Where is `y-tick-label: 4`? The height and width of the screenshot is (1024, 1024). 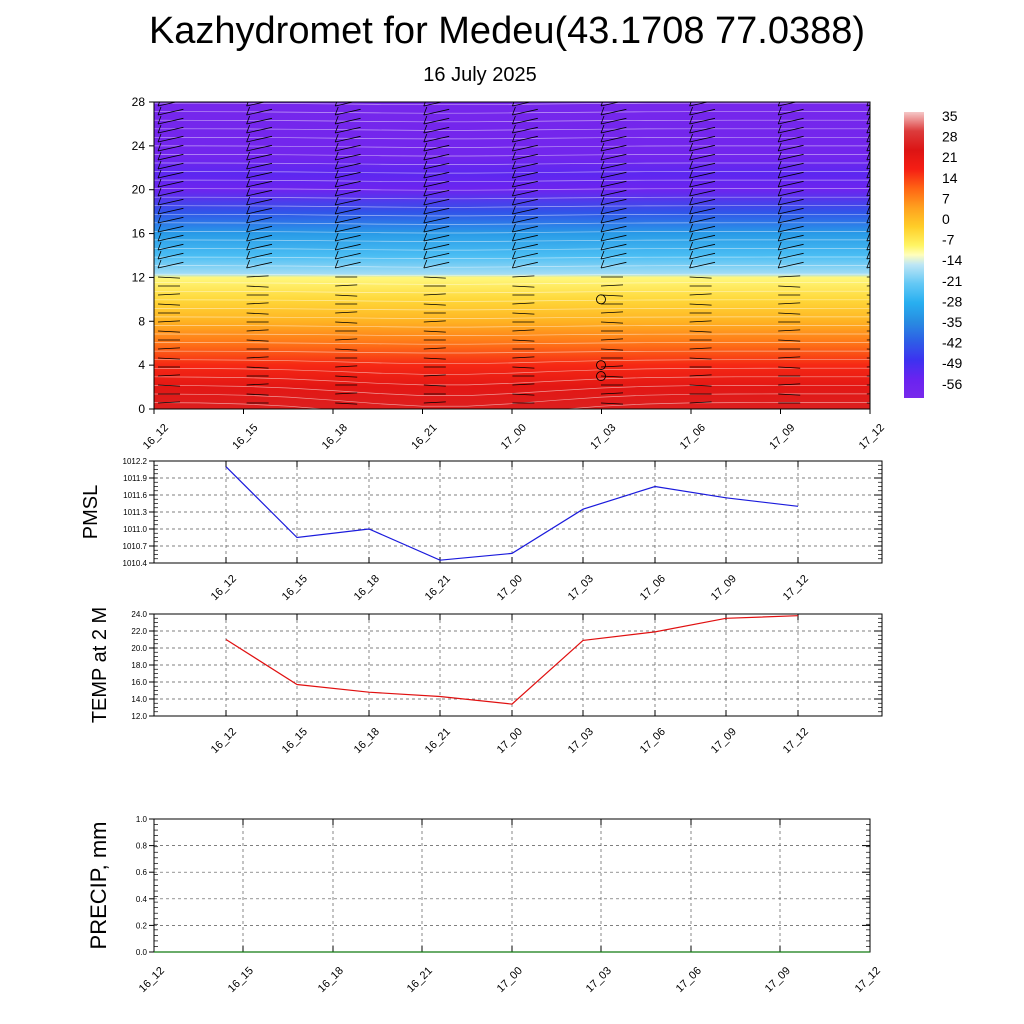
y-tick-label: 4 is located at coordinates (141, 365).